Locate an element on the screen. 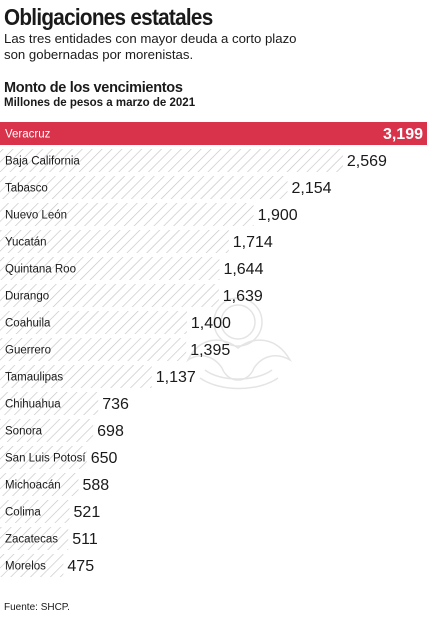 The height and width of the screenshot is (620, 427). bar-michoacan is located at coordinates (39, 484).